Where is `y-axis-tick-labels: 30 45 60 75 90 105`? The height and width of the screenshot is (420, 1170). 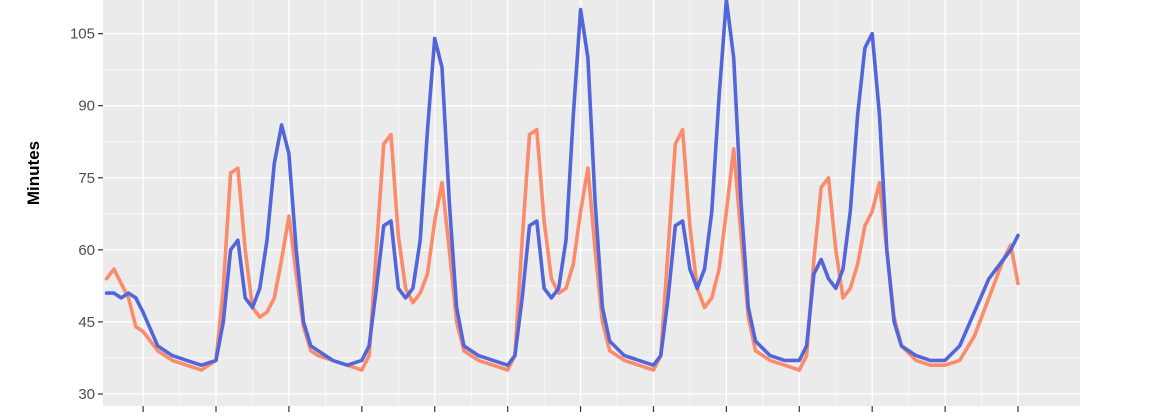
y-axis-tick-labels: 30 45 60 75 90 105 is located at coordinates (82, 214).